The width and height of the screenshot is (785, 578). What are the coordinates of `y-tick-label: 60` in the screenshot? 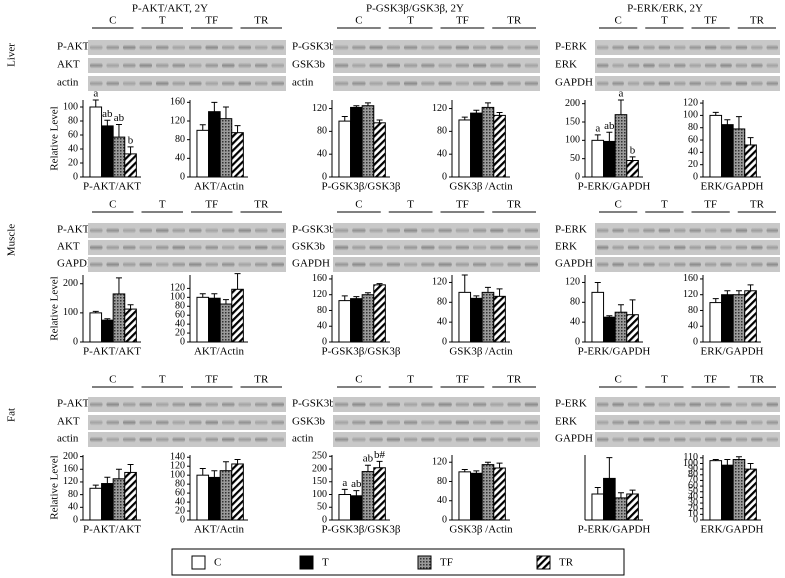 It's located at (693, 485).